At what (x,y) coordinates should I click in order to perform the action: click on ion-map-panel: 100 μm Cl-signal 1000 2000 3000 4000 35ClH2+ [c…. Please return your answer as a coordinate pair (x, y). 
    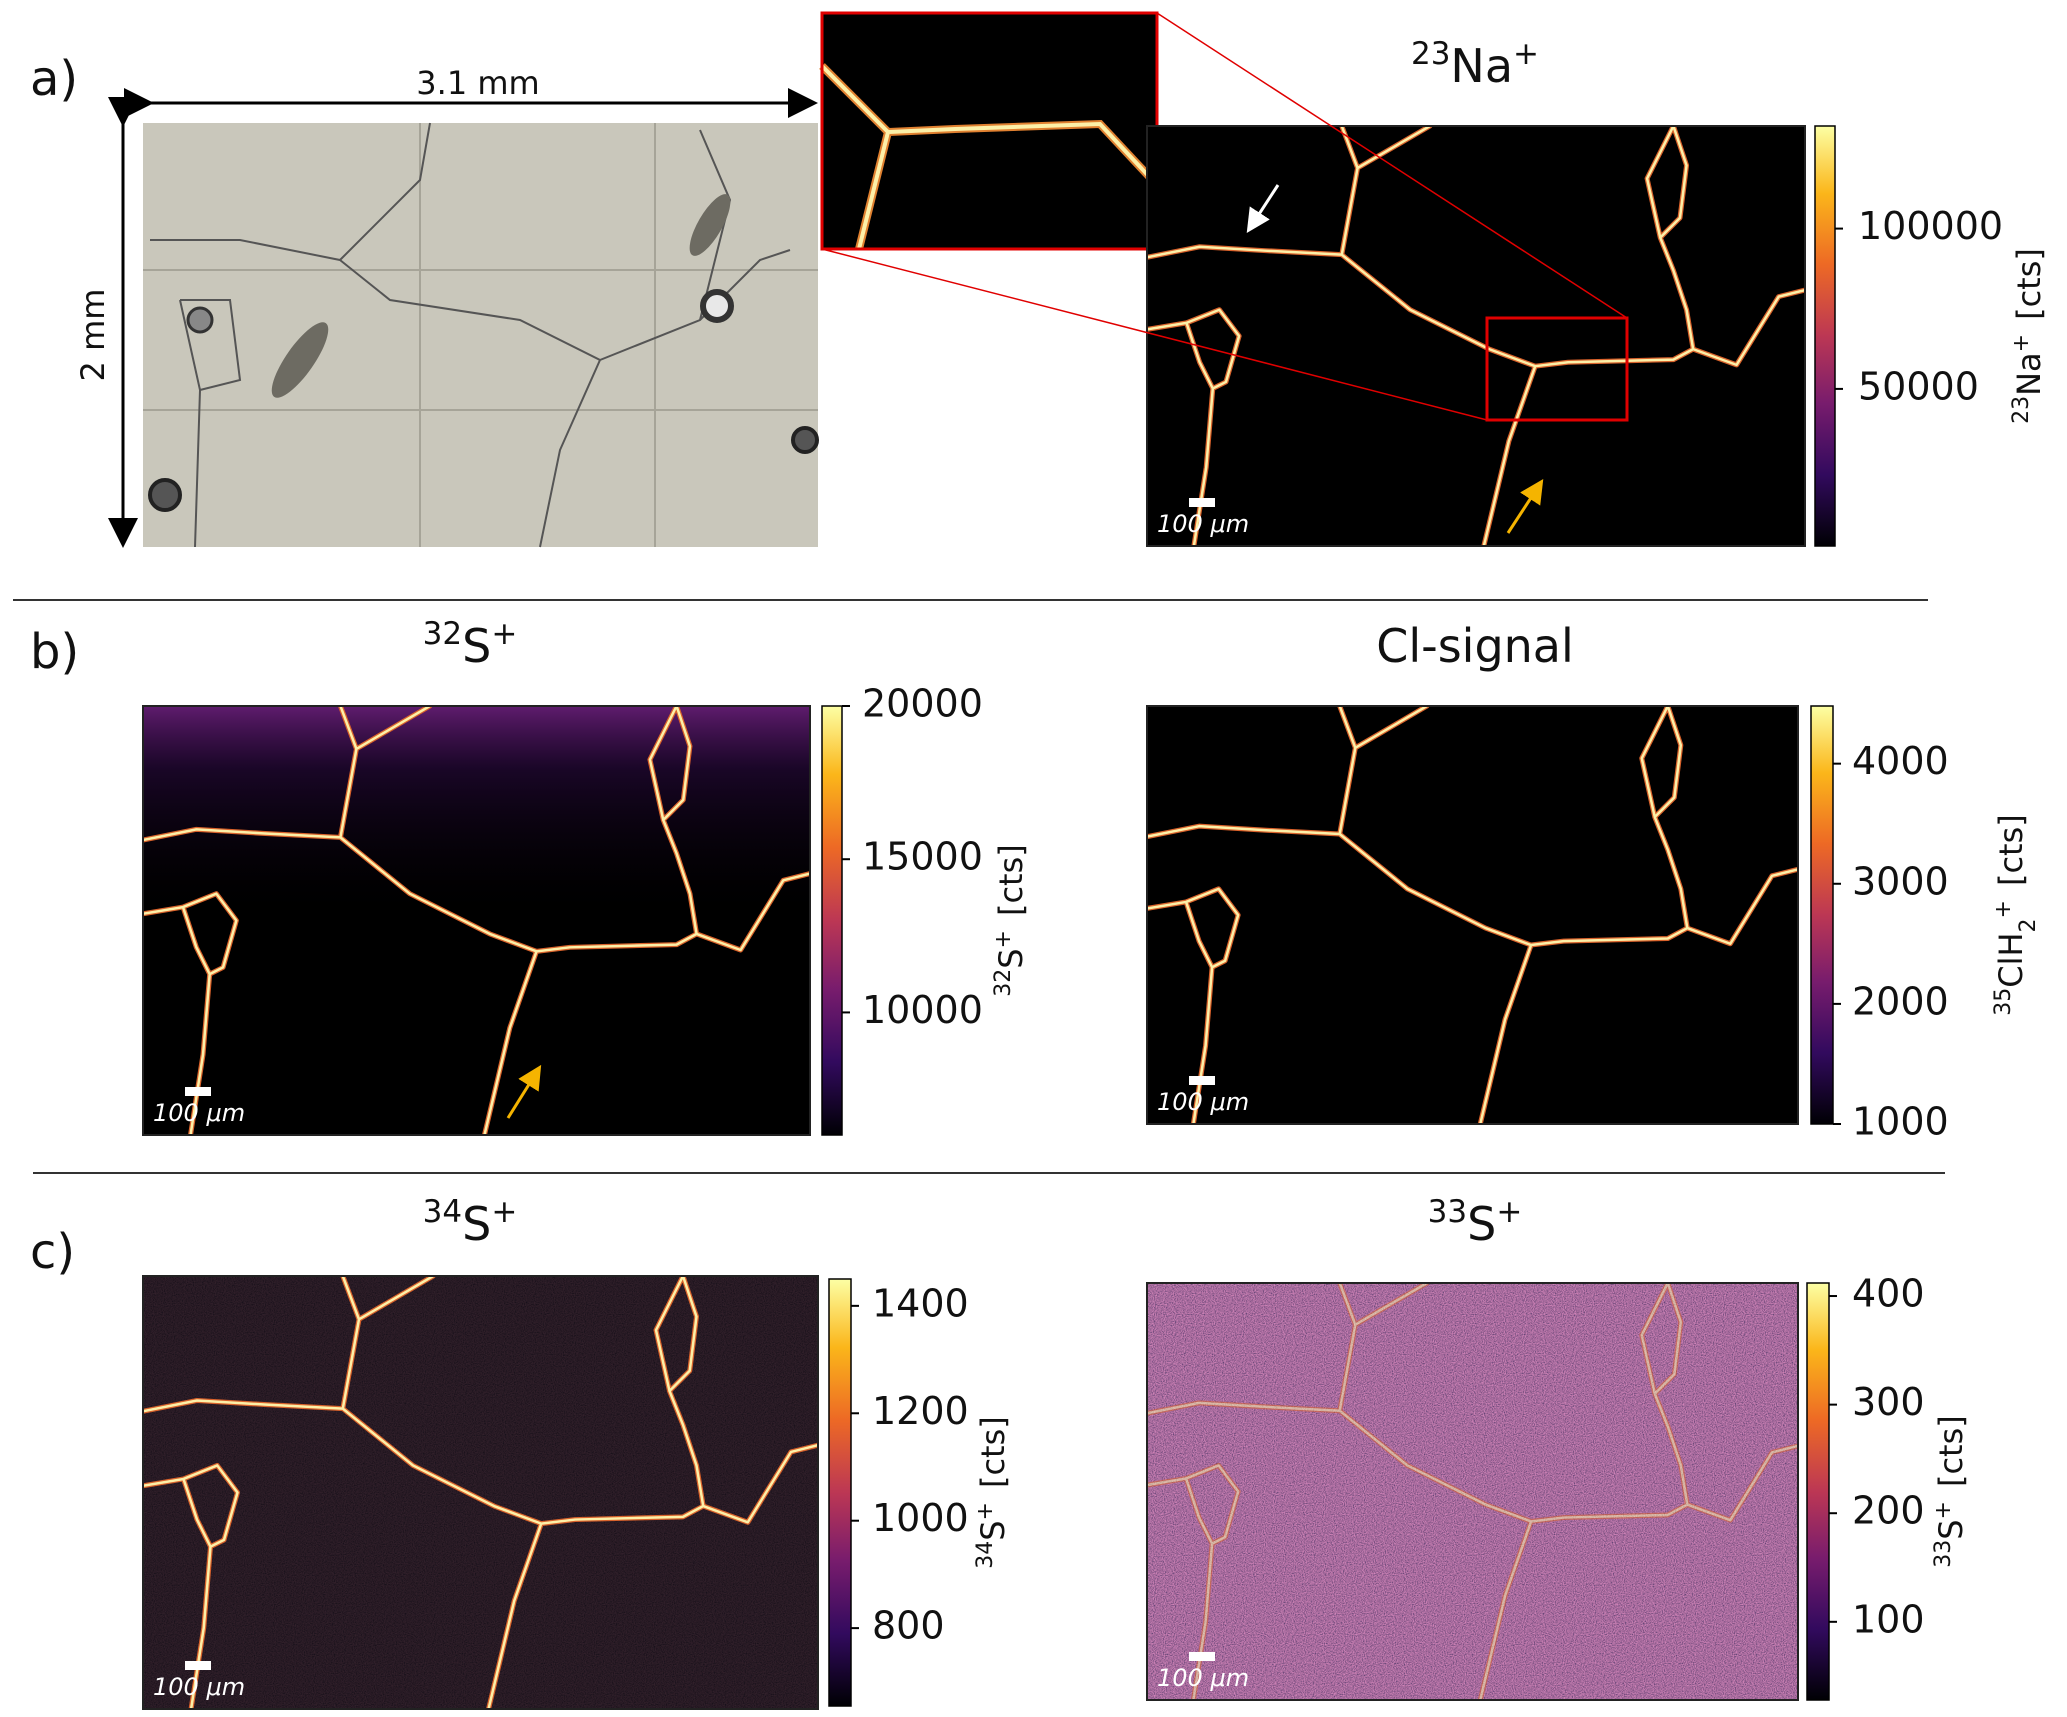
    Looking at the image, I should click on (1593, 881).